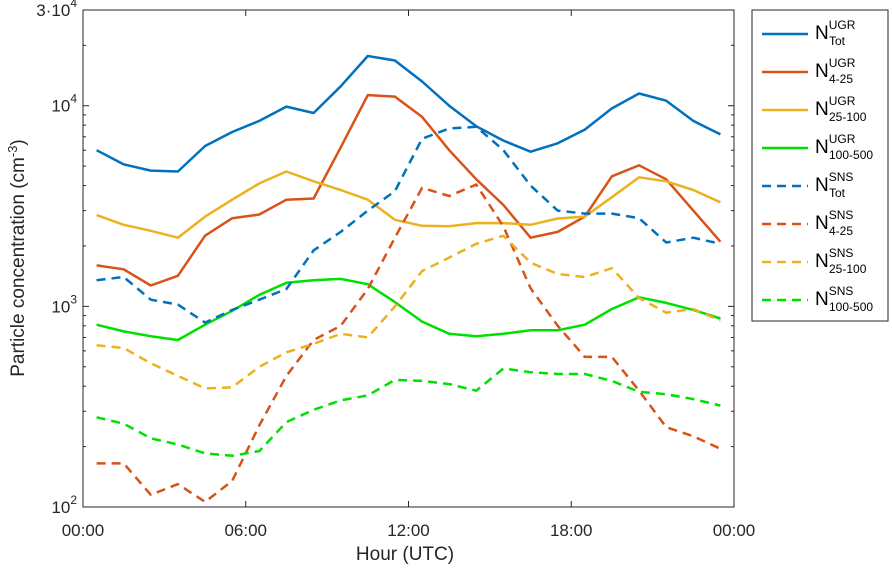  Describe the element at coordinates (835, 33) in the screenshot. I see `legend-entry-label: NUGR Tot` at that location.